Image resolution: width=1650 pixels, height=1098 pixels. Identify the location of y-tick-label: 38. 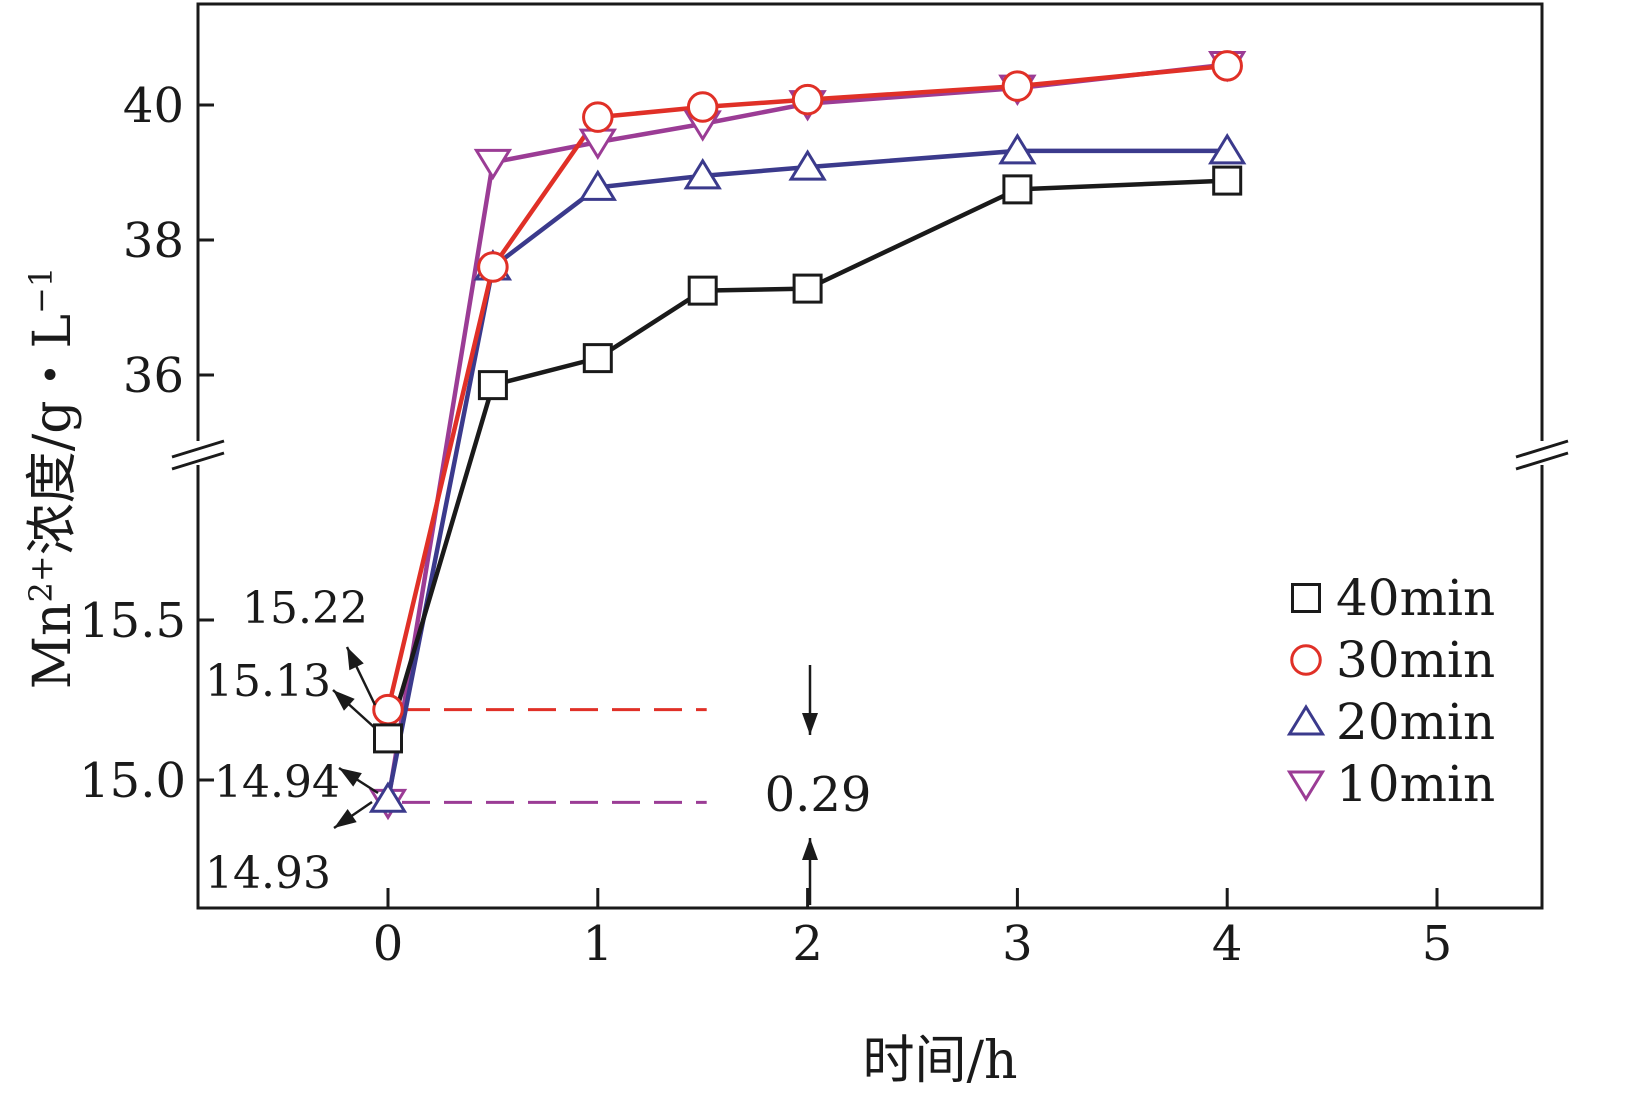
(153, 241).